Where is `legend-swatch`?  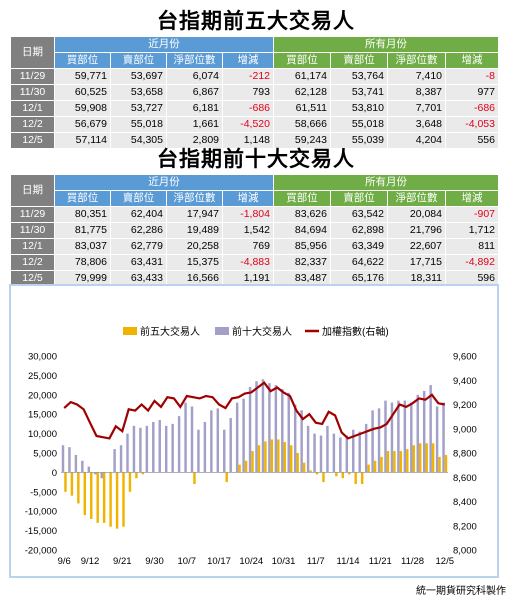 legend-swatch is located at coordinates (130, 331).